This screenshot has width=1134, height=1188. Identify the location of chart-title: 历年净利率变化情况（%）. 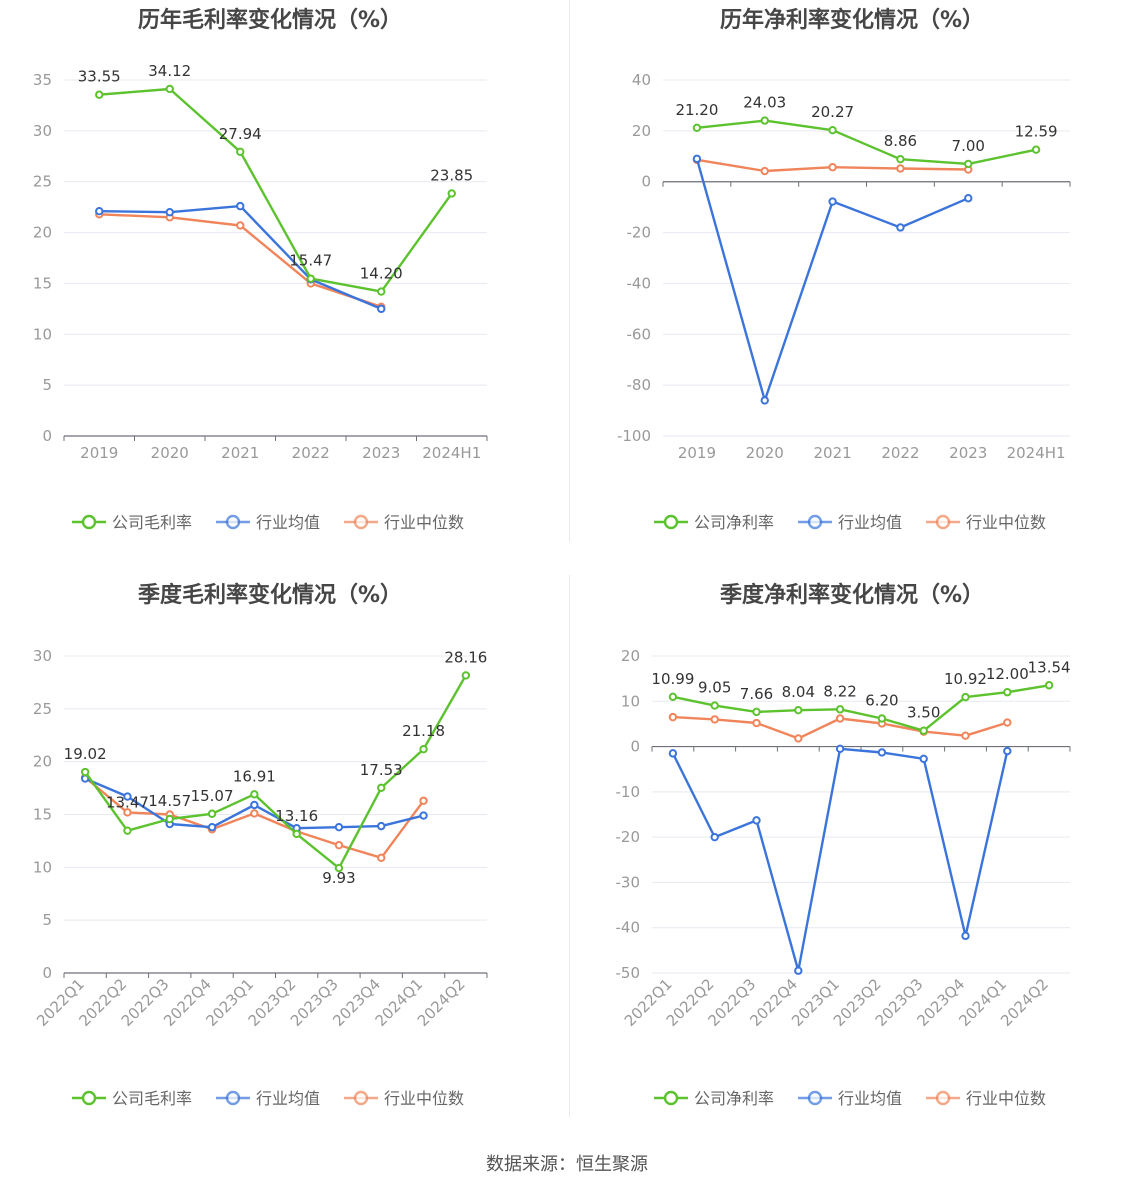
(852, 20).